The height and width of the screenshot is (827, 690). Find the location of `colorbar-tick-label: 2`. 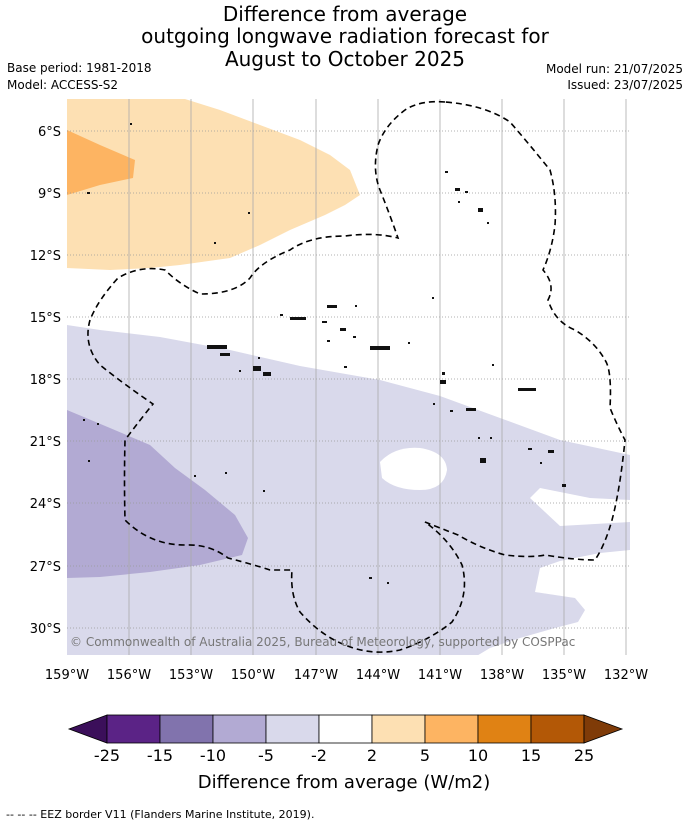

colorbar-tick-label: 2 is located at coordinates (372, 755).